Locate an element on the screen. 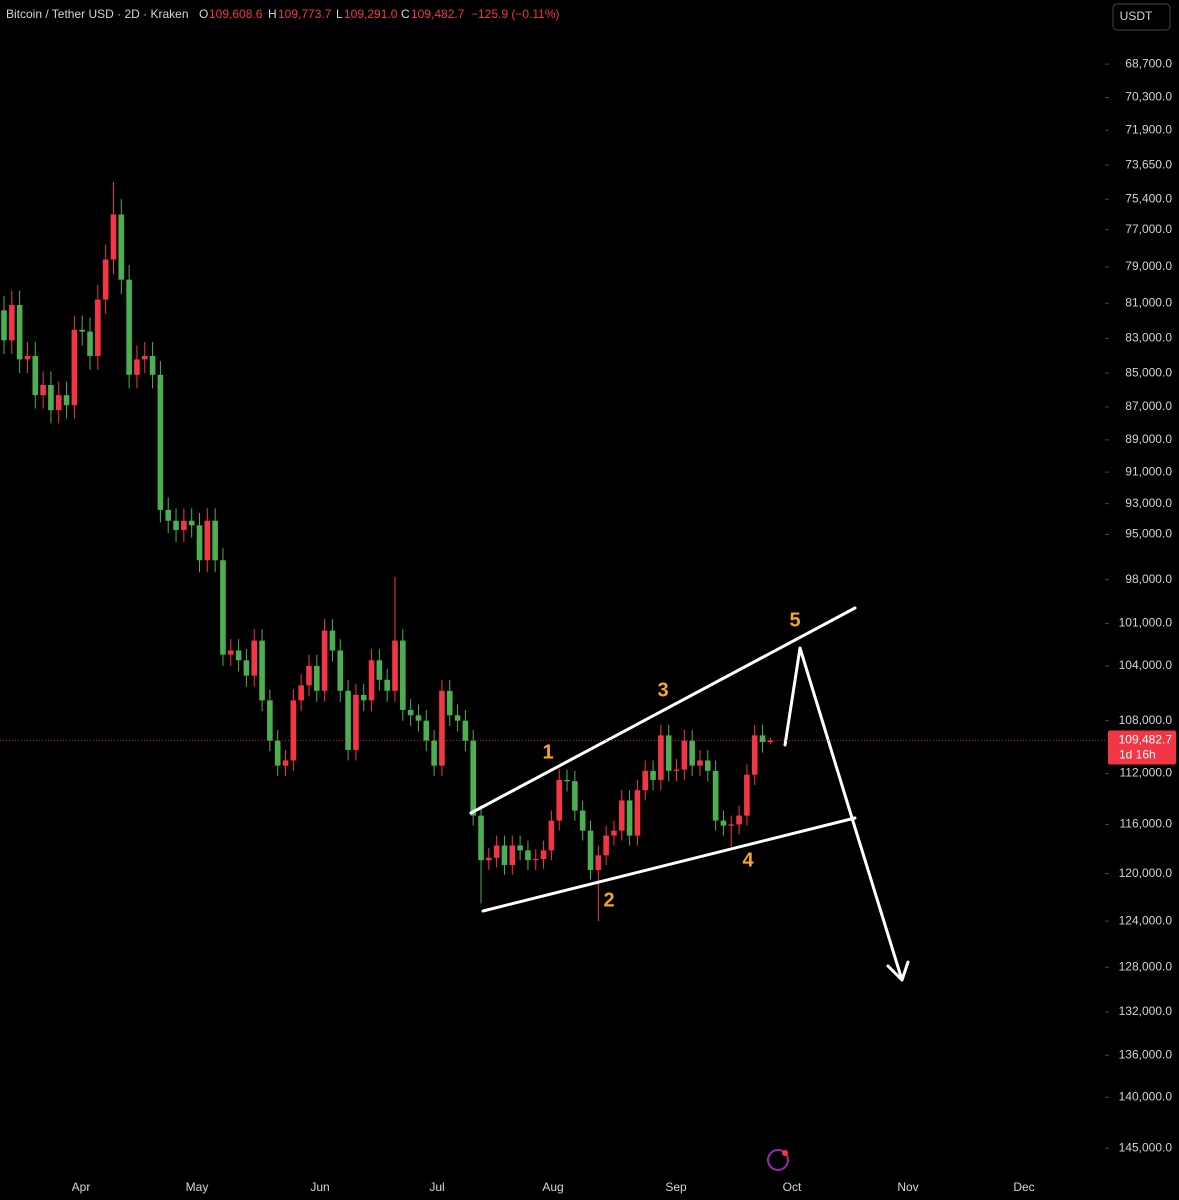 The height and width of the screenshot is (1200, 1179). y-tick-label: 116,000.0 is located at coordinates (1146, 824).